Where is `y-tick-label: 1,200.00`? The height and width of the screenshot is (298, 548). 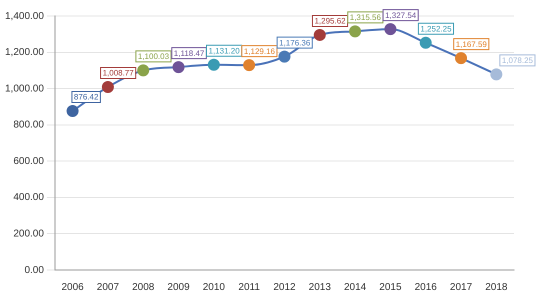 y-tick-label: 1,200.00 is located at coordinates (24, 52).